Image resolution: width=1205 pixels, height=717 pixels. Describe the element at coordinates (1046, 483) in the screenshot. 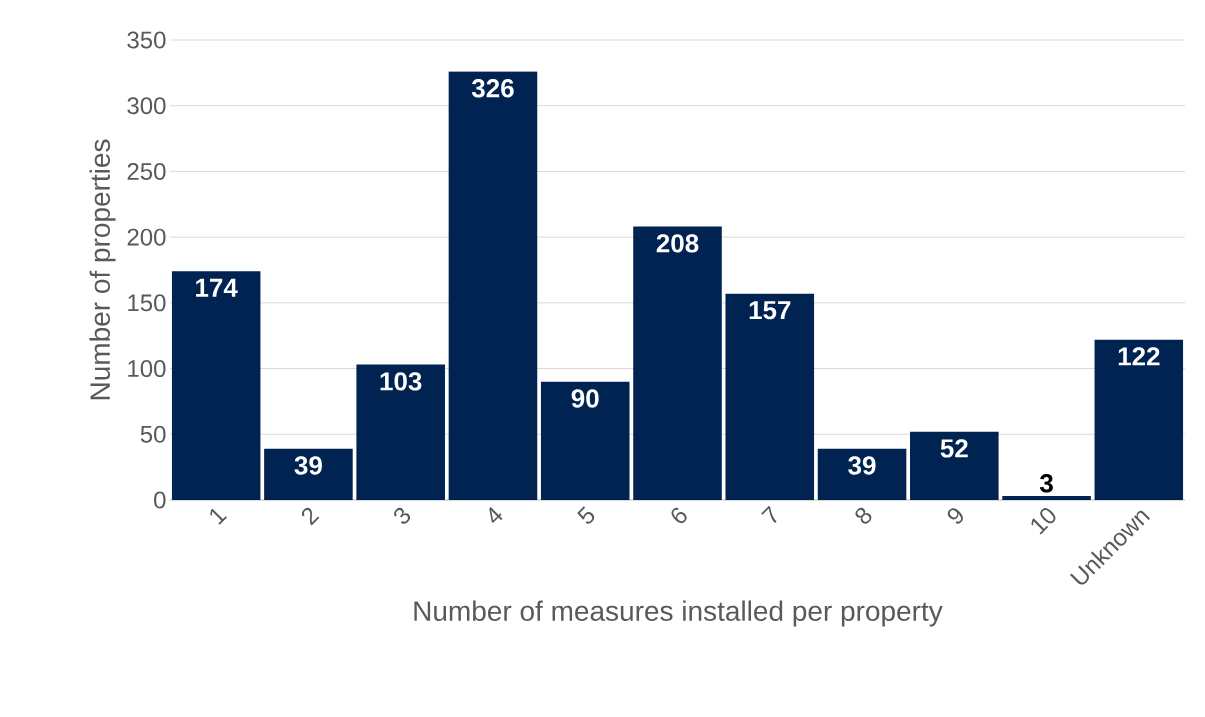

I see `data-label: 3` at that location.